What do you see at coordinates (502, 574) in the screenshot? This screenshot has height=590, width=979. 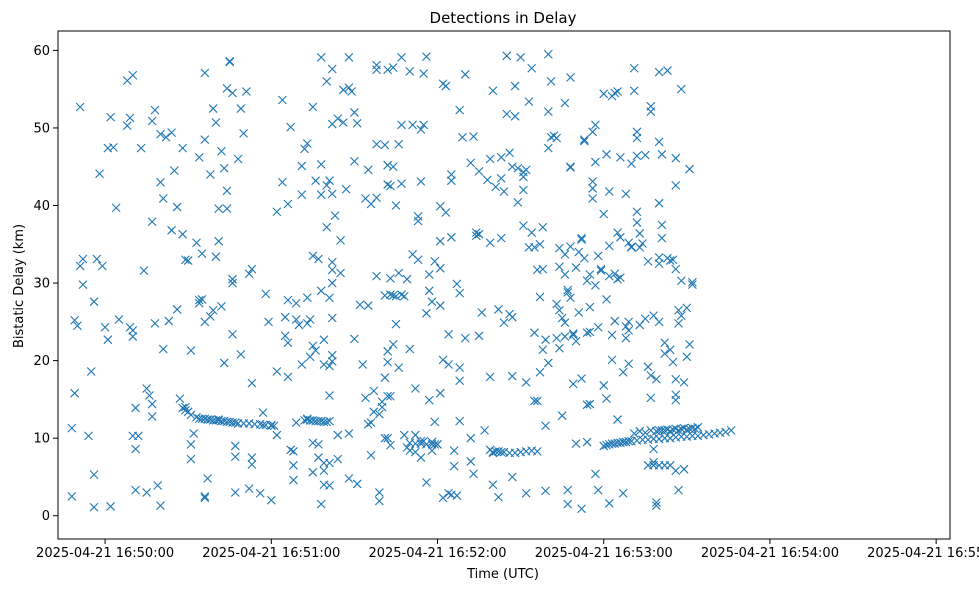 I see `x-axis-label: Time (UTC)` at bounding box center [502, 574].